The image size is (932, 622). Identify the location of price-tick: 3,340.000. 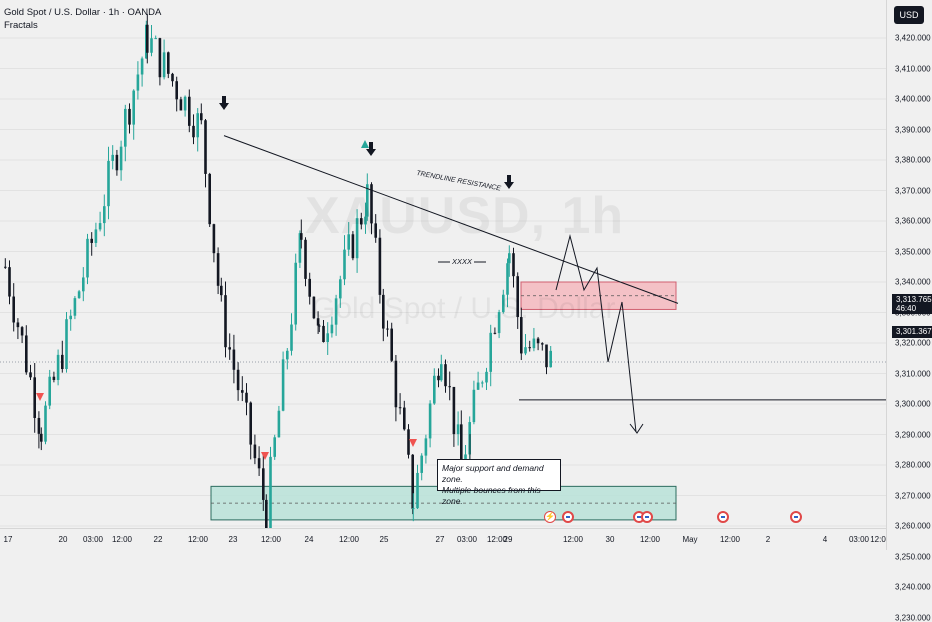
(913, 282).